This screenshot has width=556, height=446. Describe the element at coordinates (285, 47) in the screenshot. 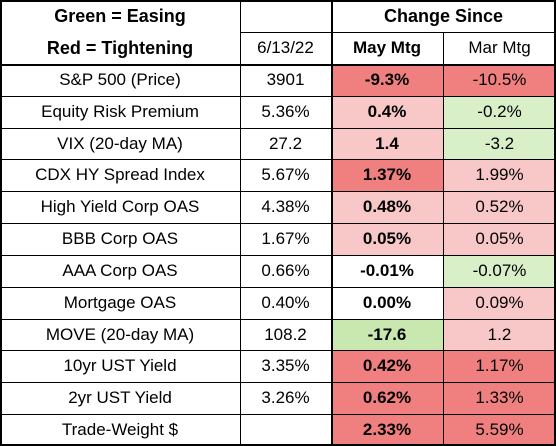

I see `date-header: 6/13/22` at that location.